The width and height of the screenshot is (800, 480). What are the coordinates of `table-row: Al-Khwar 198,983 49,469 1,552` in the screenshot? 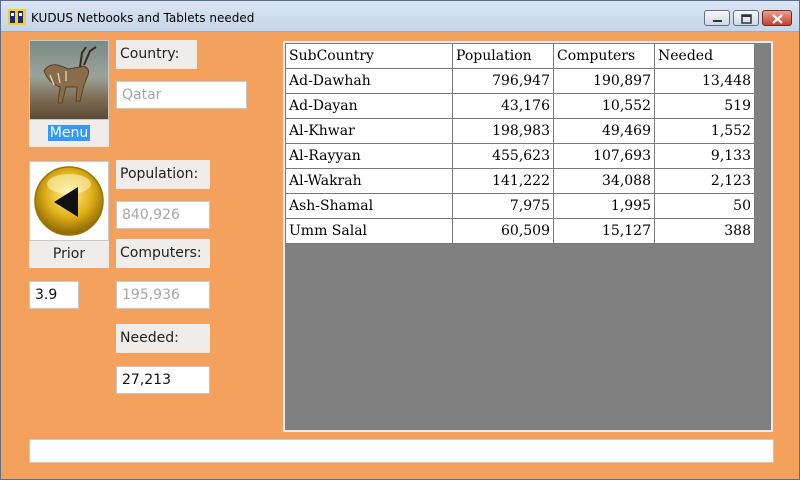 It's located at (520, 131).